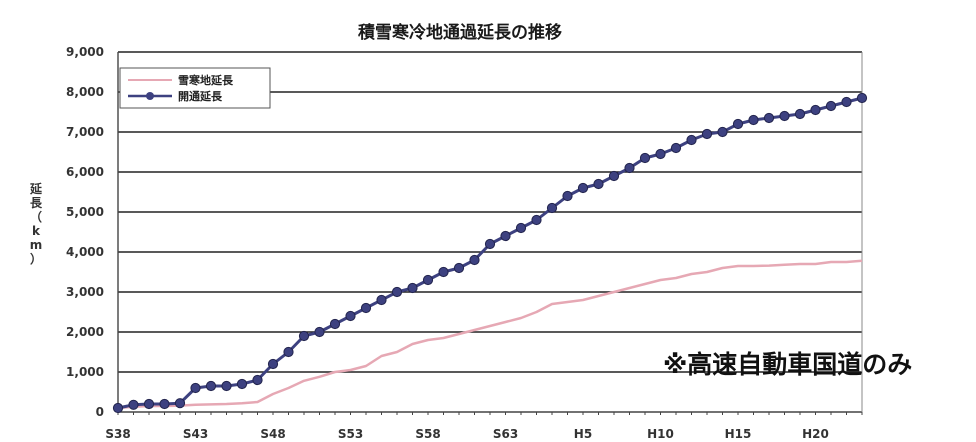 The height and width of the screenshot is (442, 976). I want to click on y-tick-label: 4,000, so click(85, 252).